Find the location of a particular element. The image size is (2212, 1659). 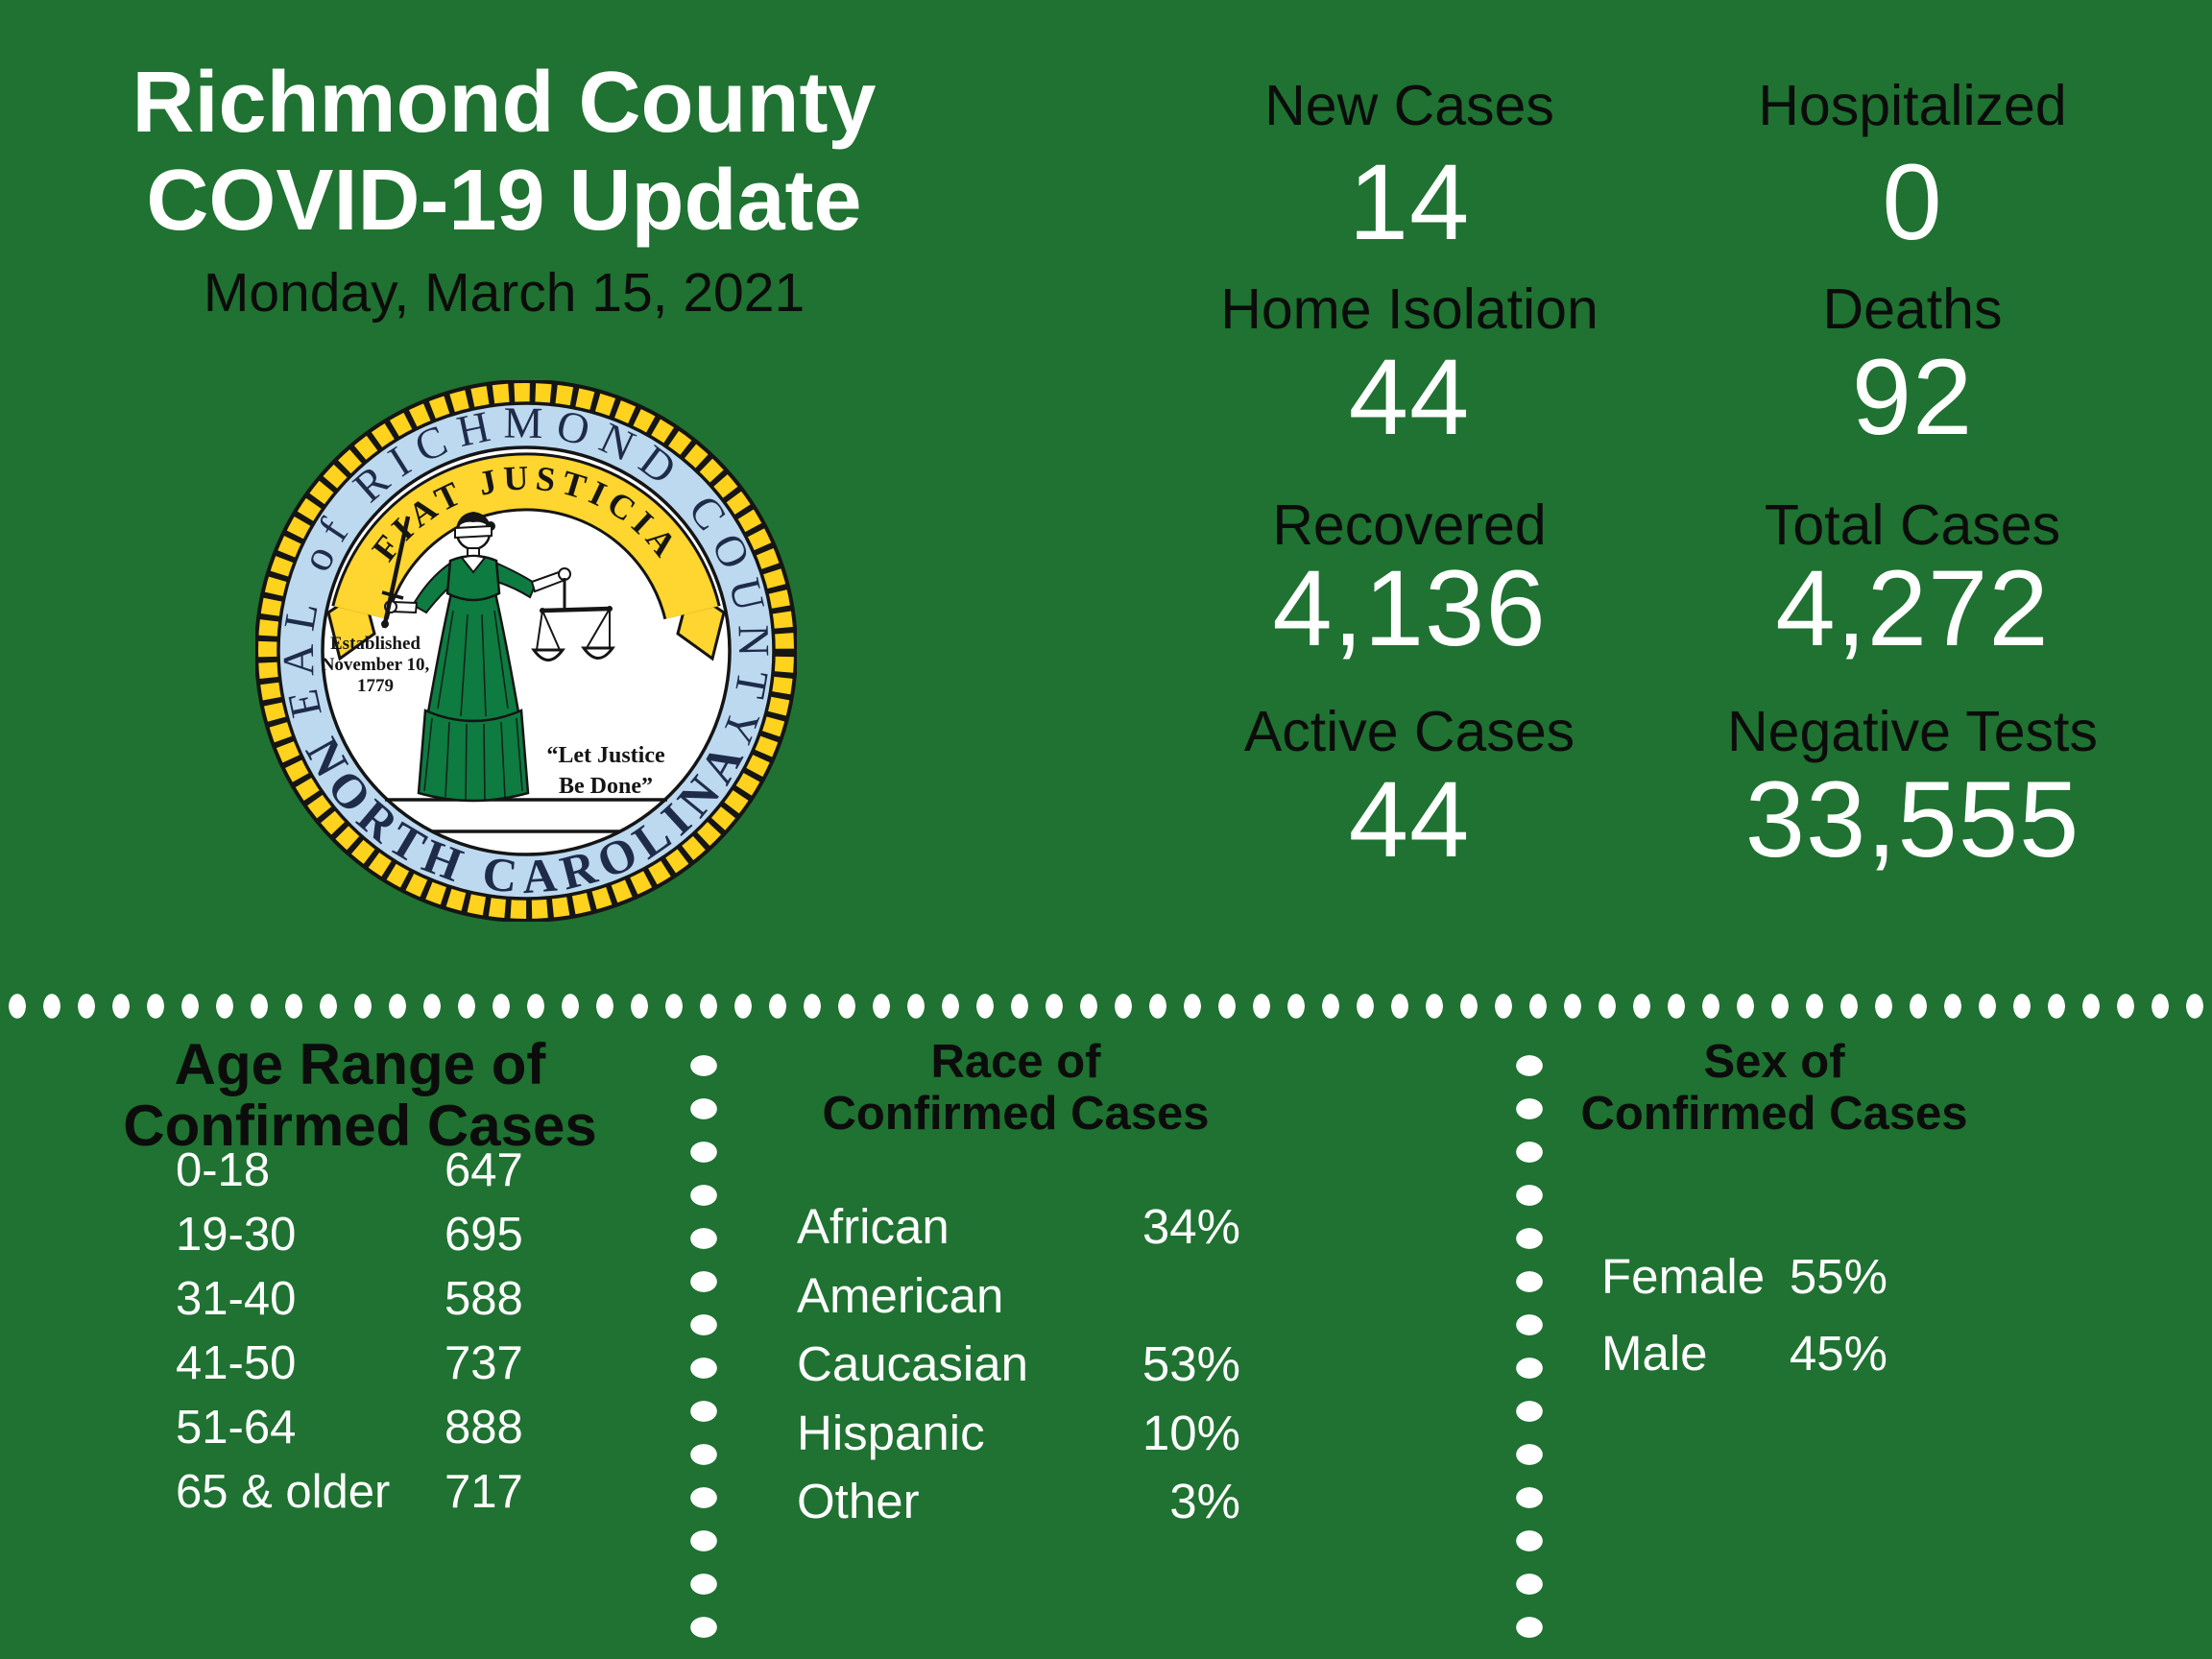

svg-text: Be Done” is located at coordinates (606, 786).